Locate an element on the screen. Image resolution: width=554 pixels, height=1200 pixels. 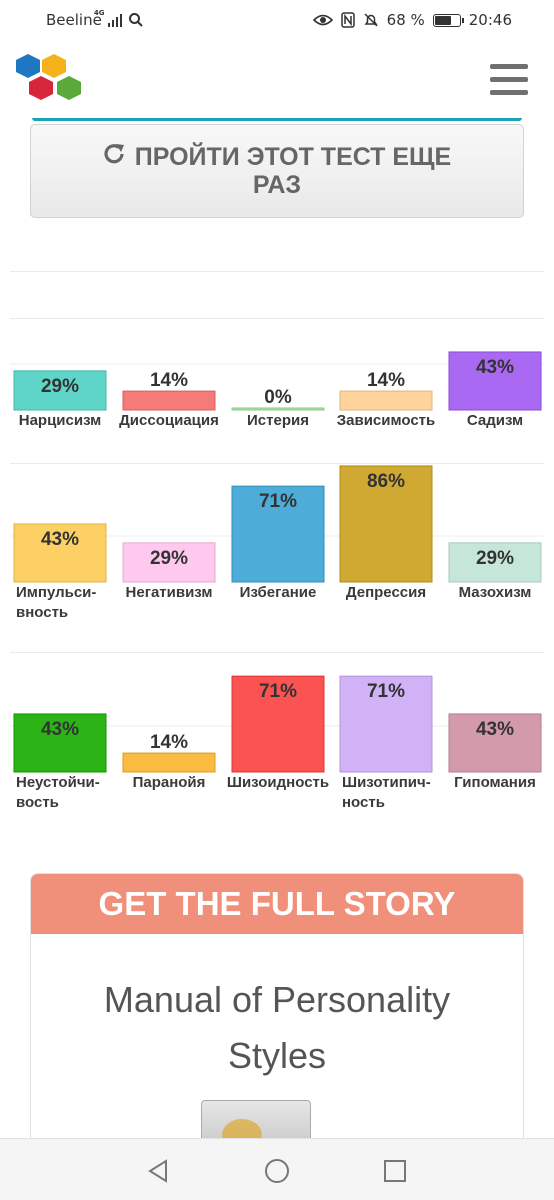
site-header is located at coordinates (277, 82).